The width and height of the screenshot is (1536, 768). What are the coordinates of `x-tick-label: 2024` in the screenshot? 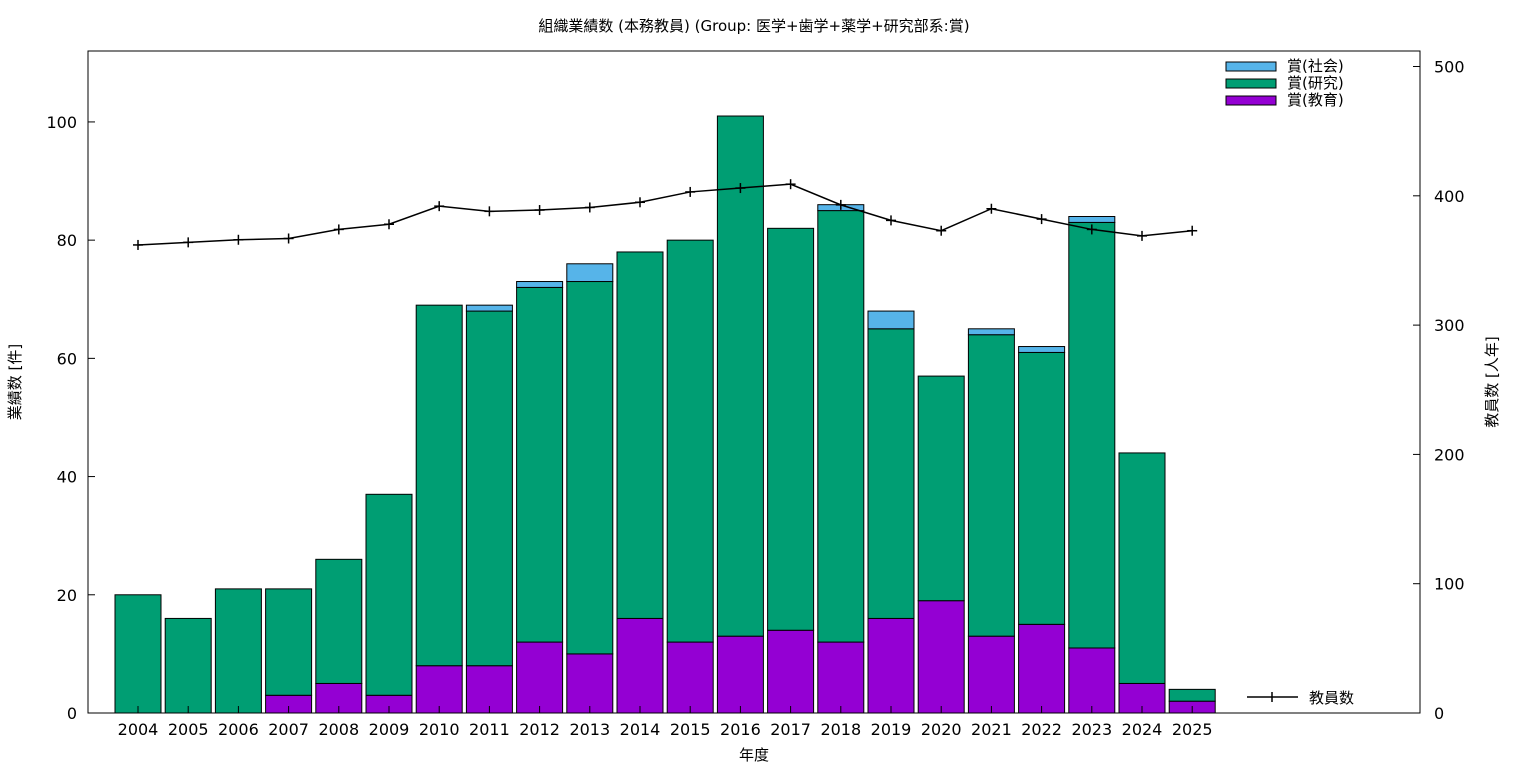 It's located at (1142, 729).